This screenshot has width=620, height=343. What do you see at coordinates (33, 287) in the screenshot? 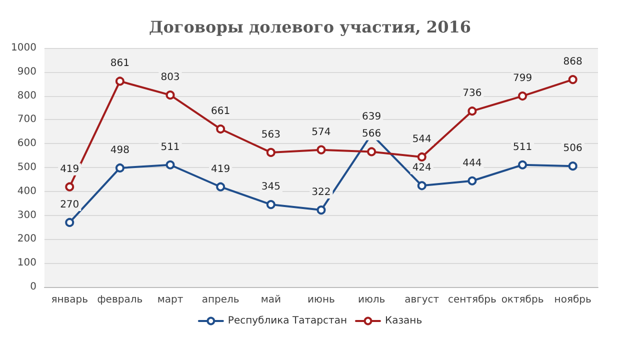
I see `y-tick-label: 0` at bounding box center [33, 287].